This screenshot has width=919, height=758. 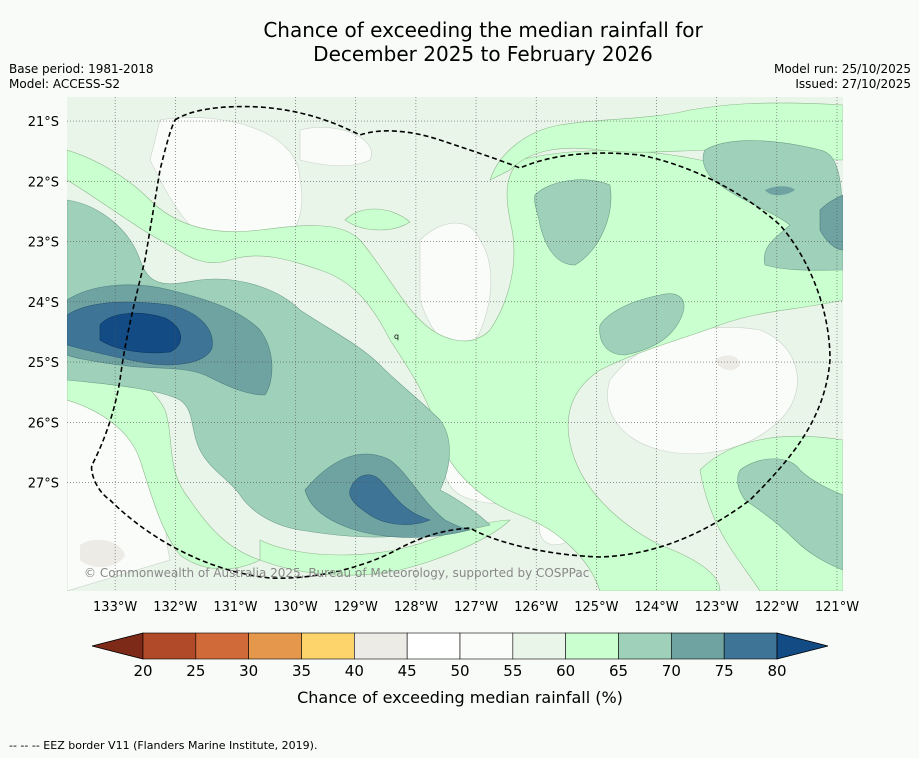 What do you see at coordinates (802, 646) in the screenshot?
I see `colorbar-over-arrow` at bounding box center [802, 646].